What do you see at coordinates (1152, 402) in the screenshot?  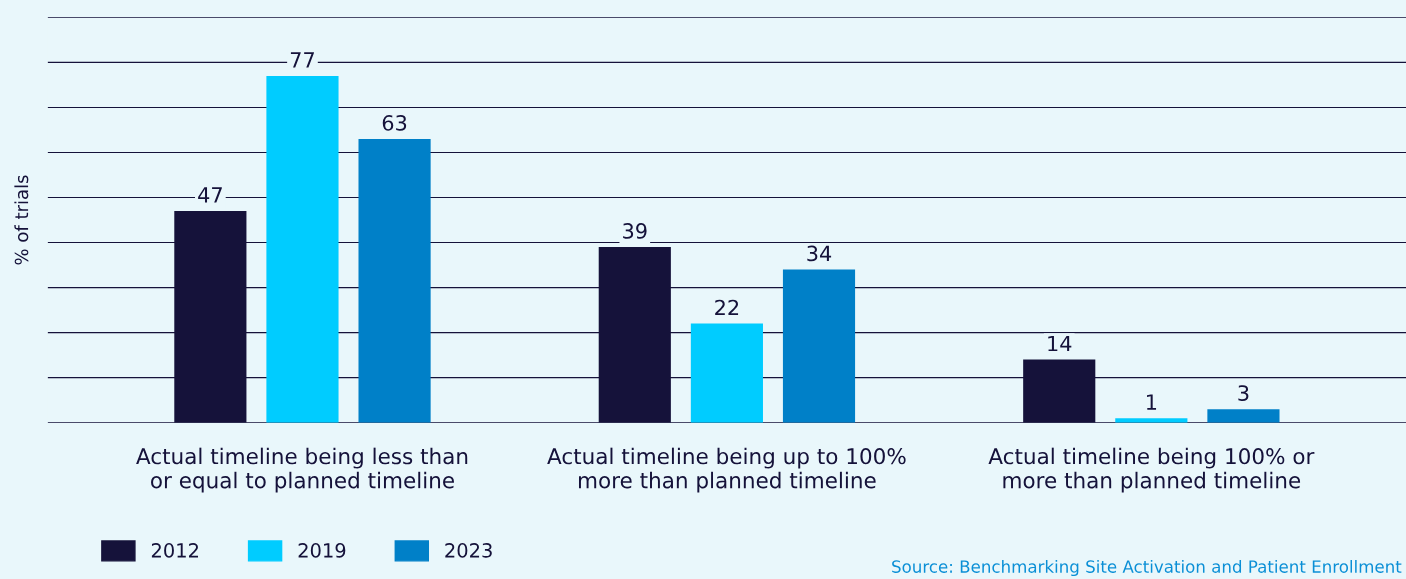 I see `data-label: 1` at bounding box center [1152, 402].